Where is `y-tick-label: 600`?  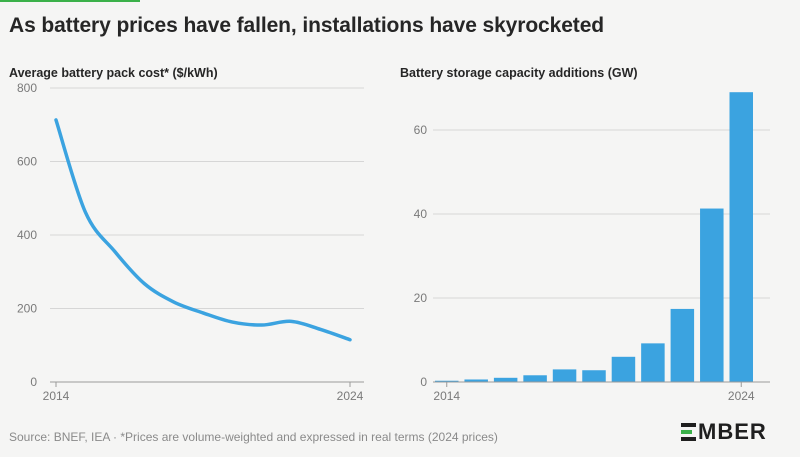 y-tick-label: 600 is located at coordinates (27, 162).